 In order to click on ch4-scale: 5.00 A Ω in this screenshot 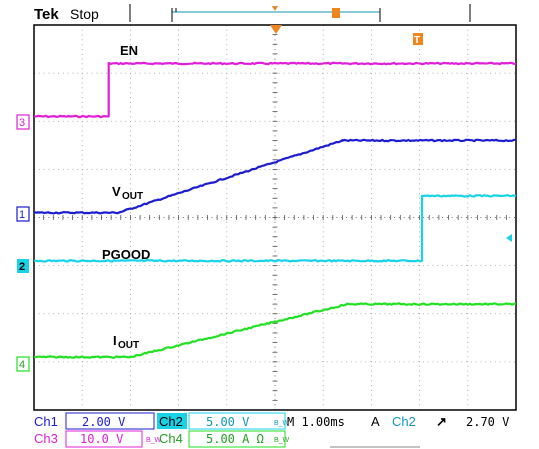, I will do `click(235, 439)`.